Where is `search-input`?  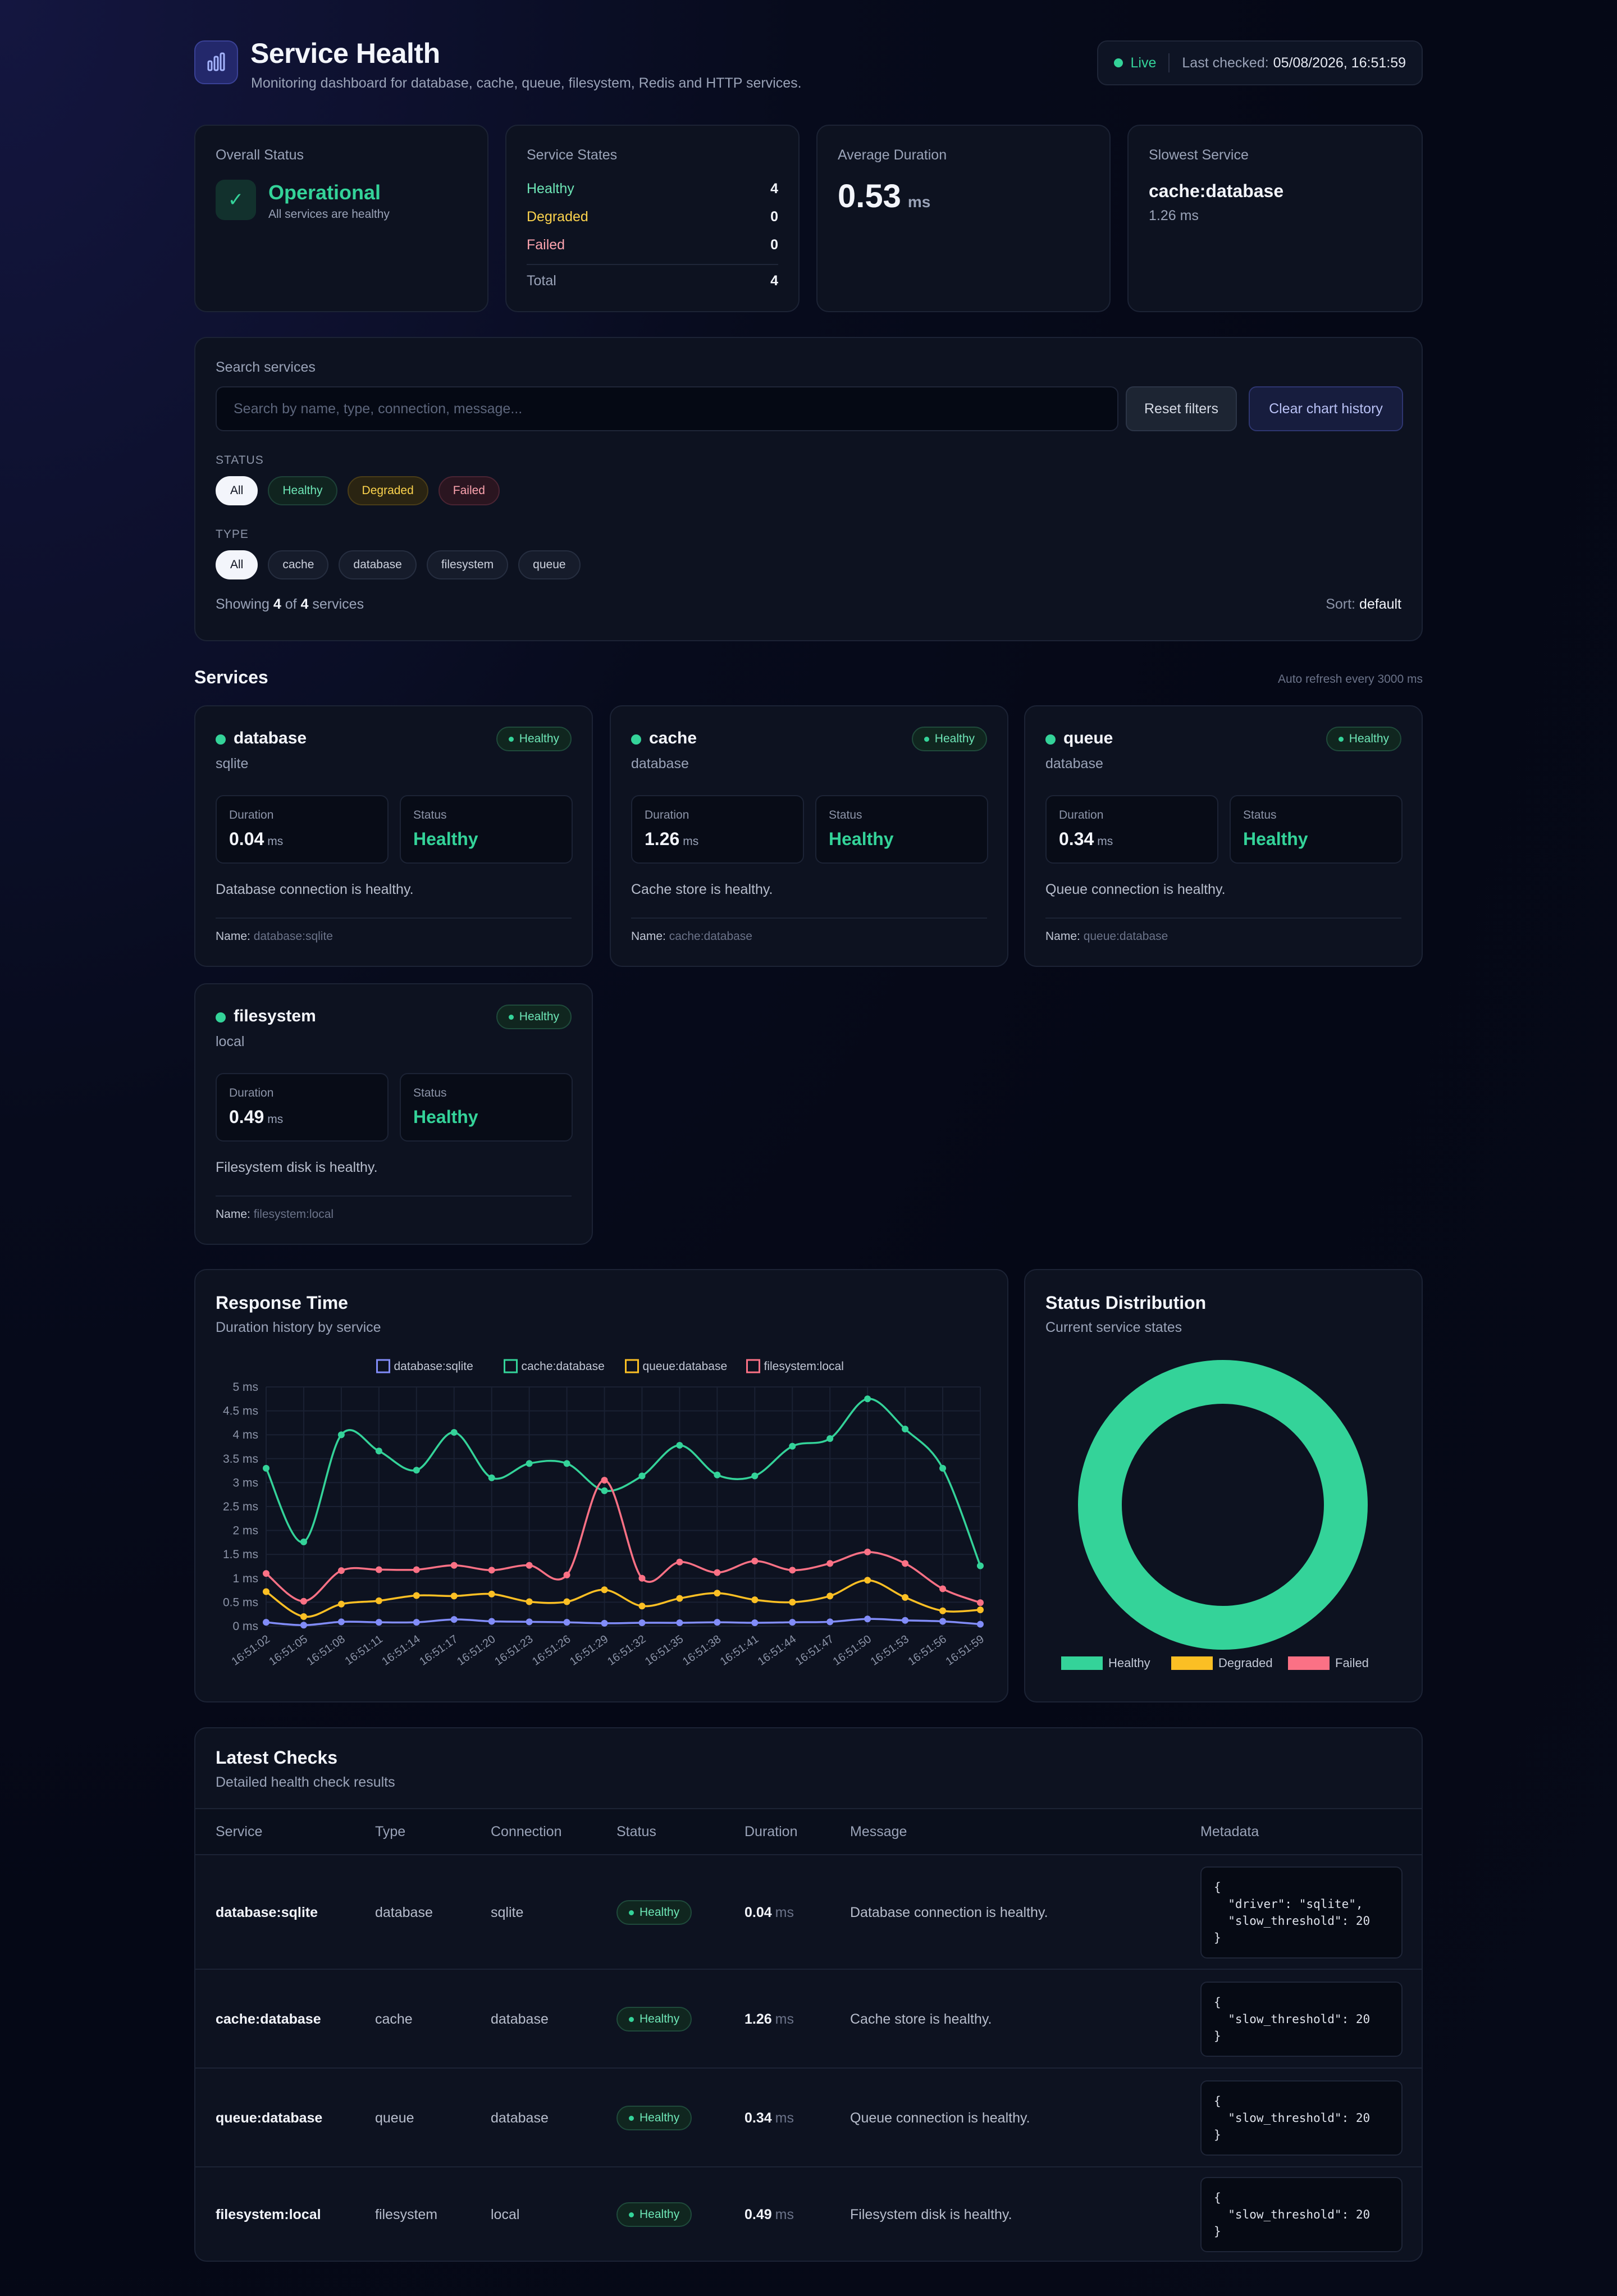 search-input is located at coordinates (667, 409).